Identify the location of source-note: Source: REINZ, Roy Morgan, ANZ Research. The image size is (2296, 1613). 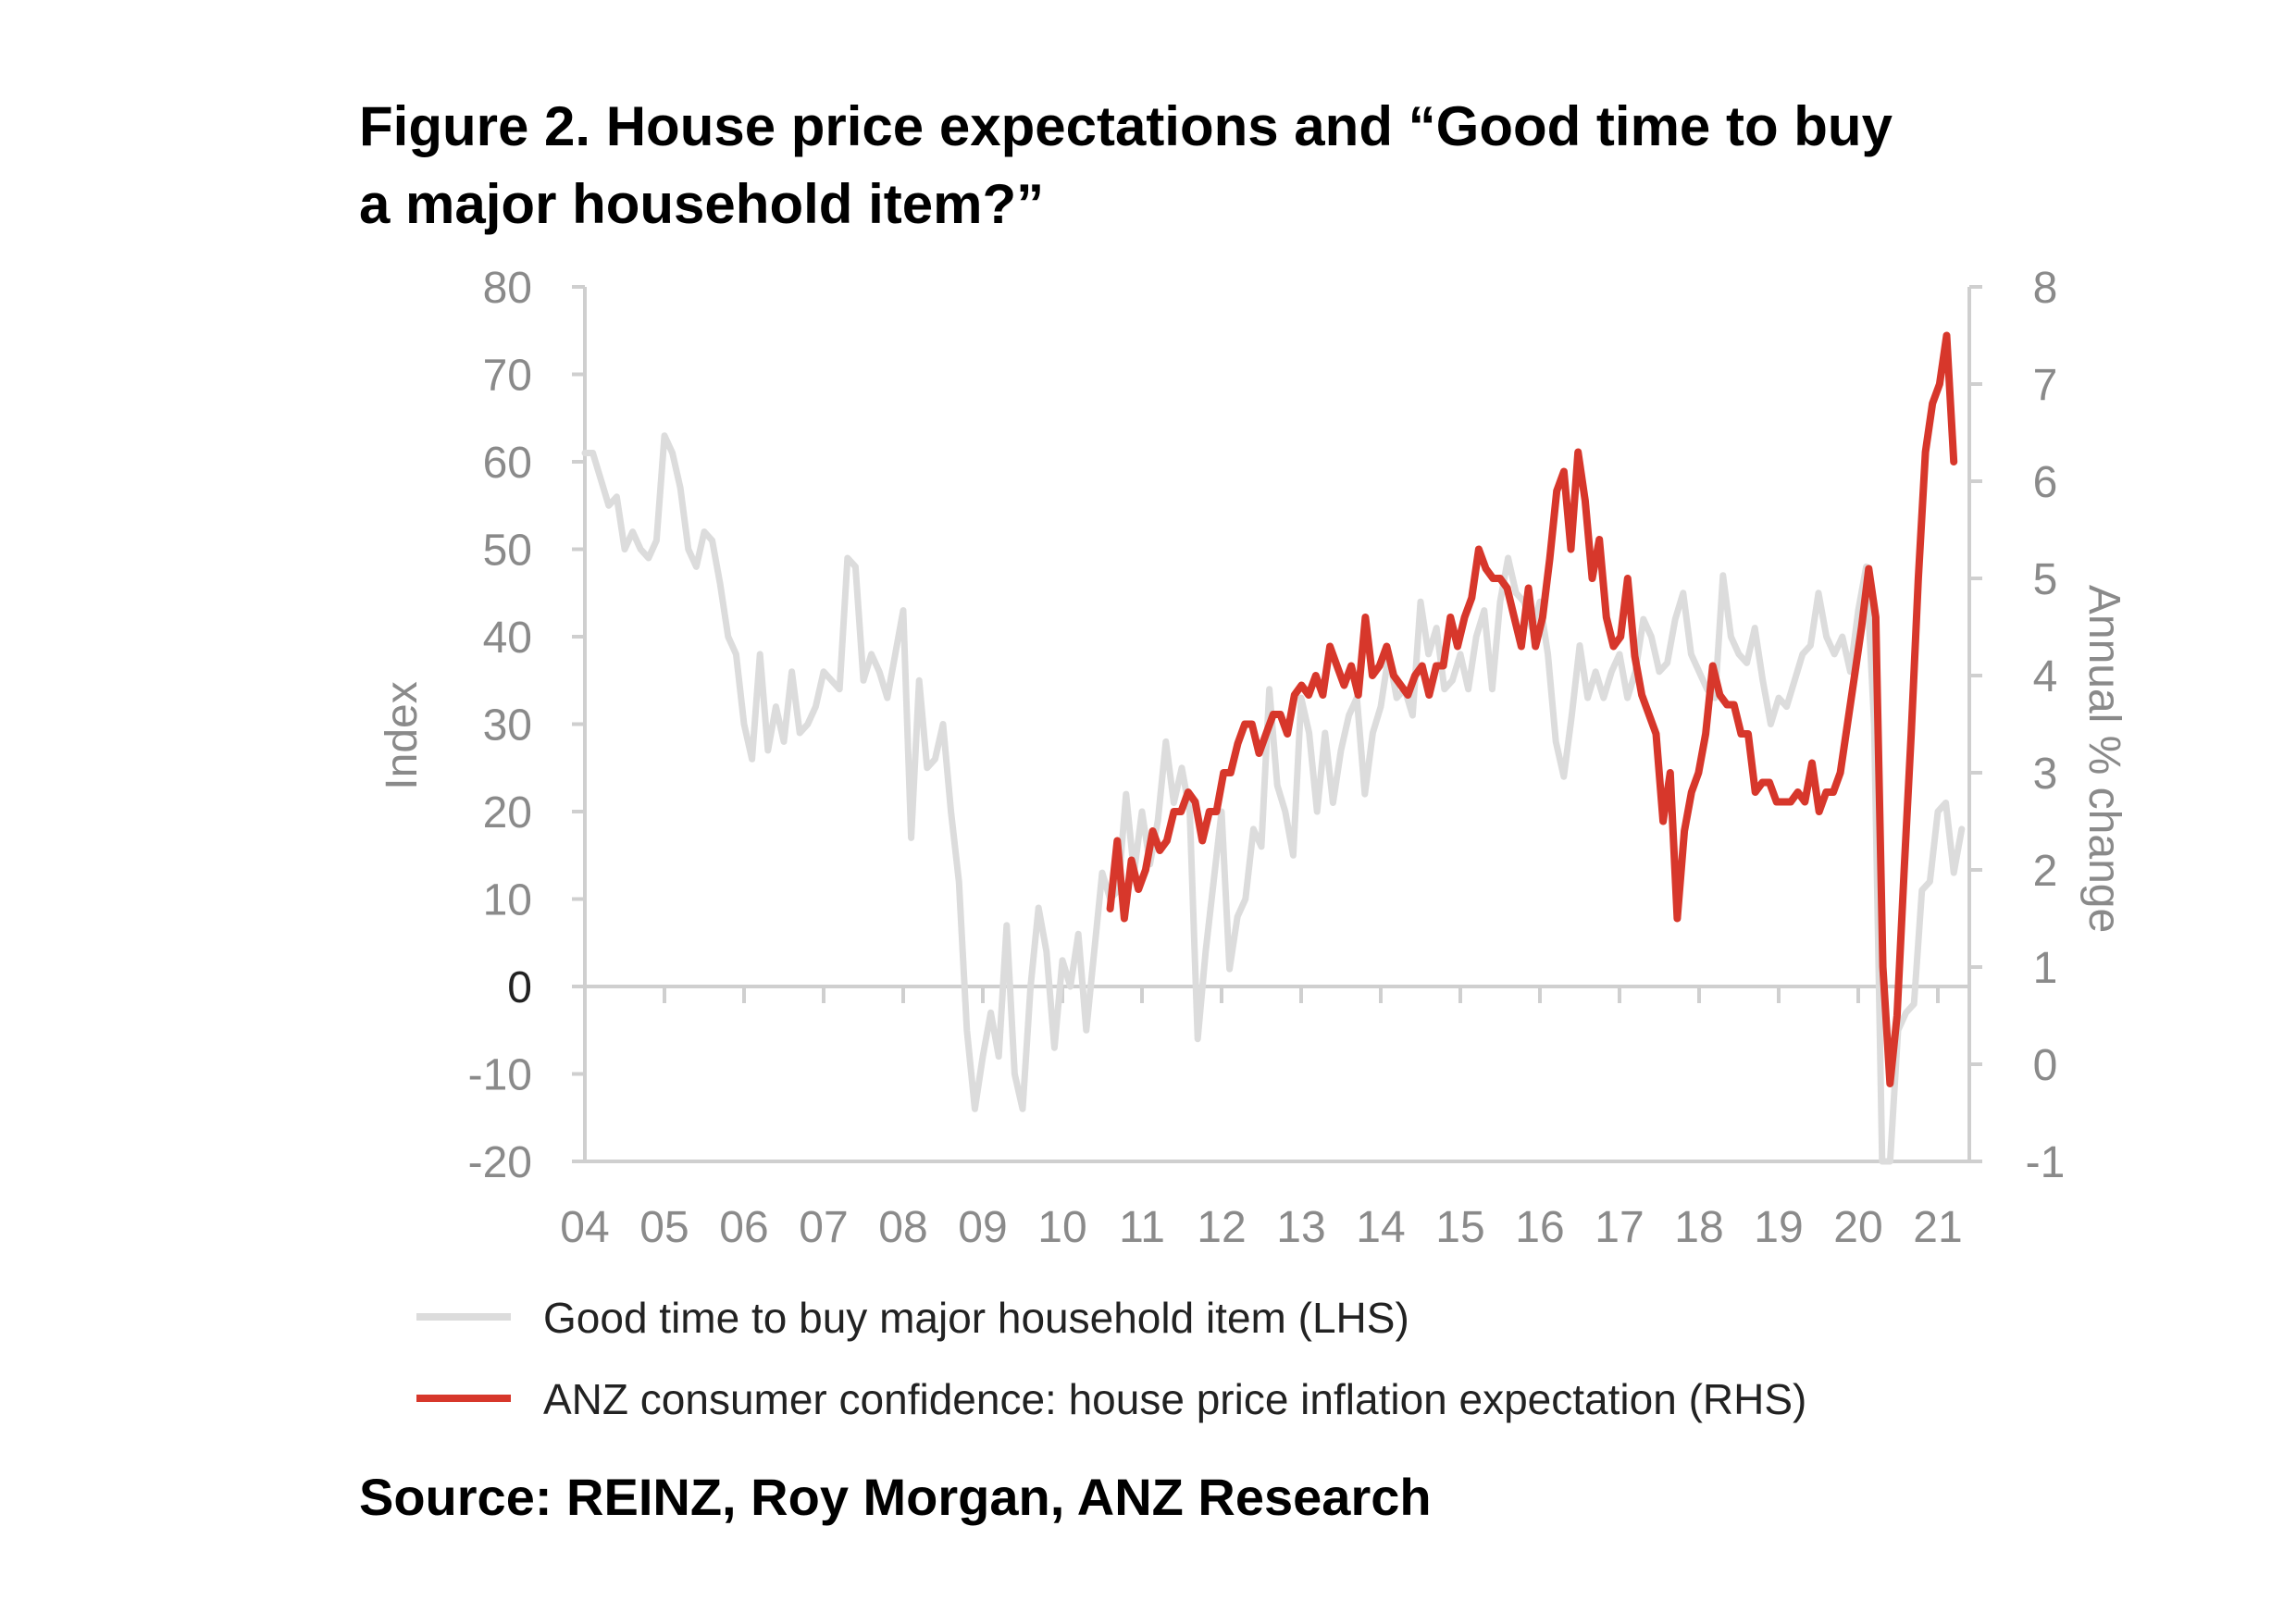
(896, 1497).